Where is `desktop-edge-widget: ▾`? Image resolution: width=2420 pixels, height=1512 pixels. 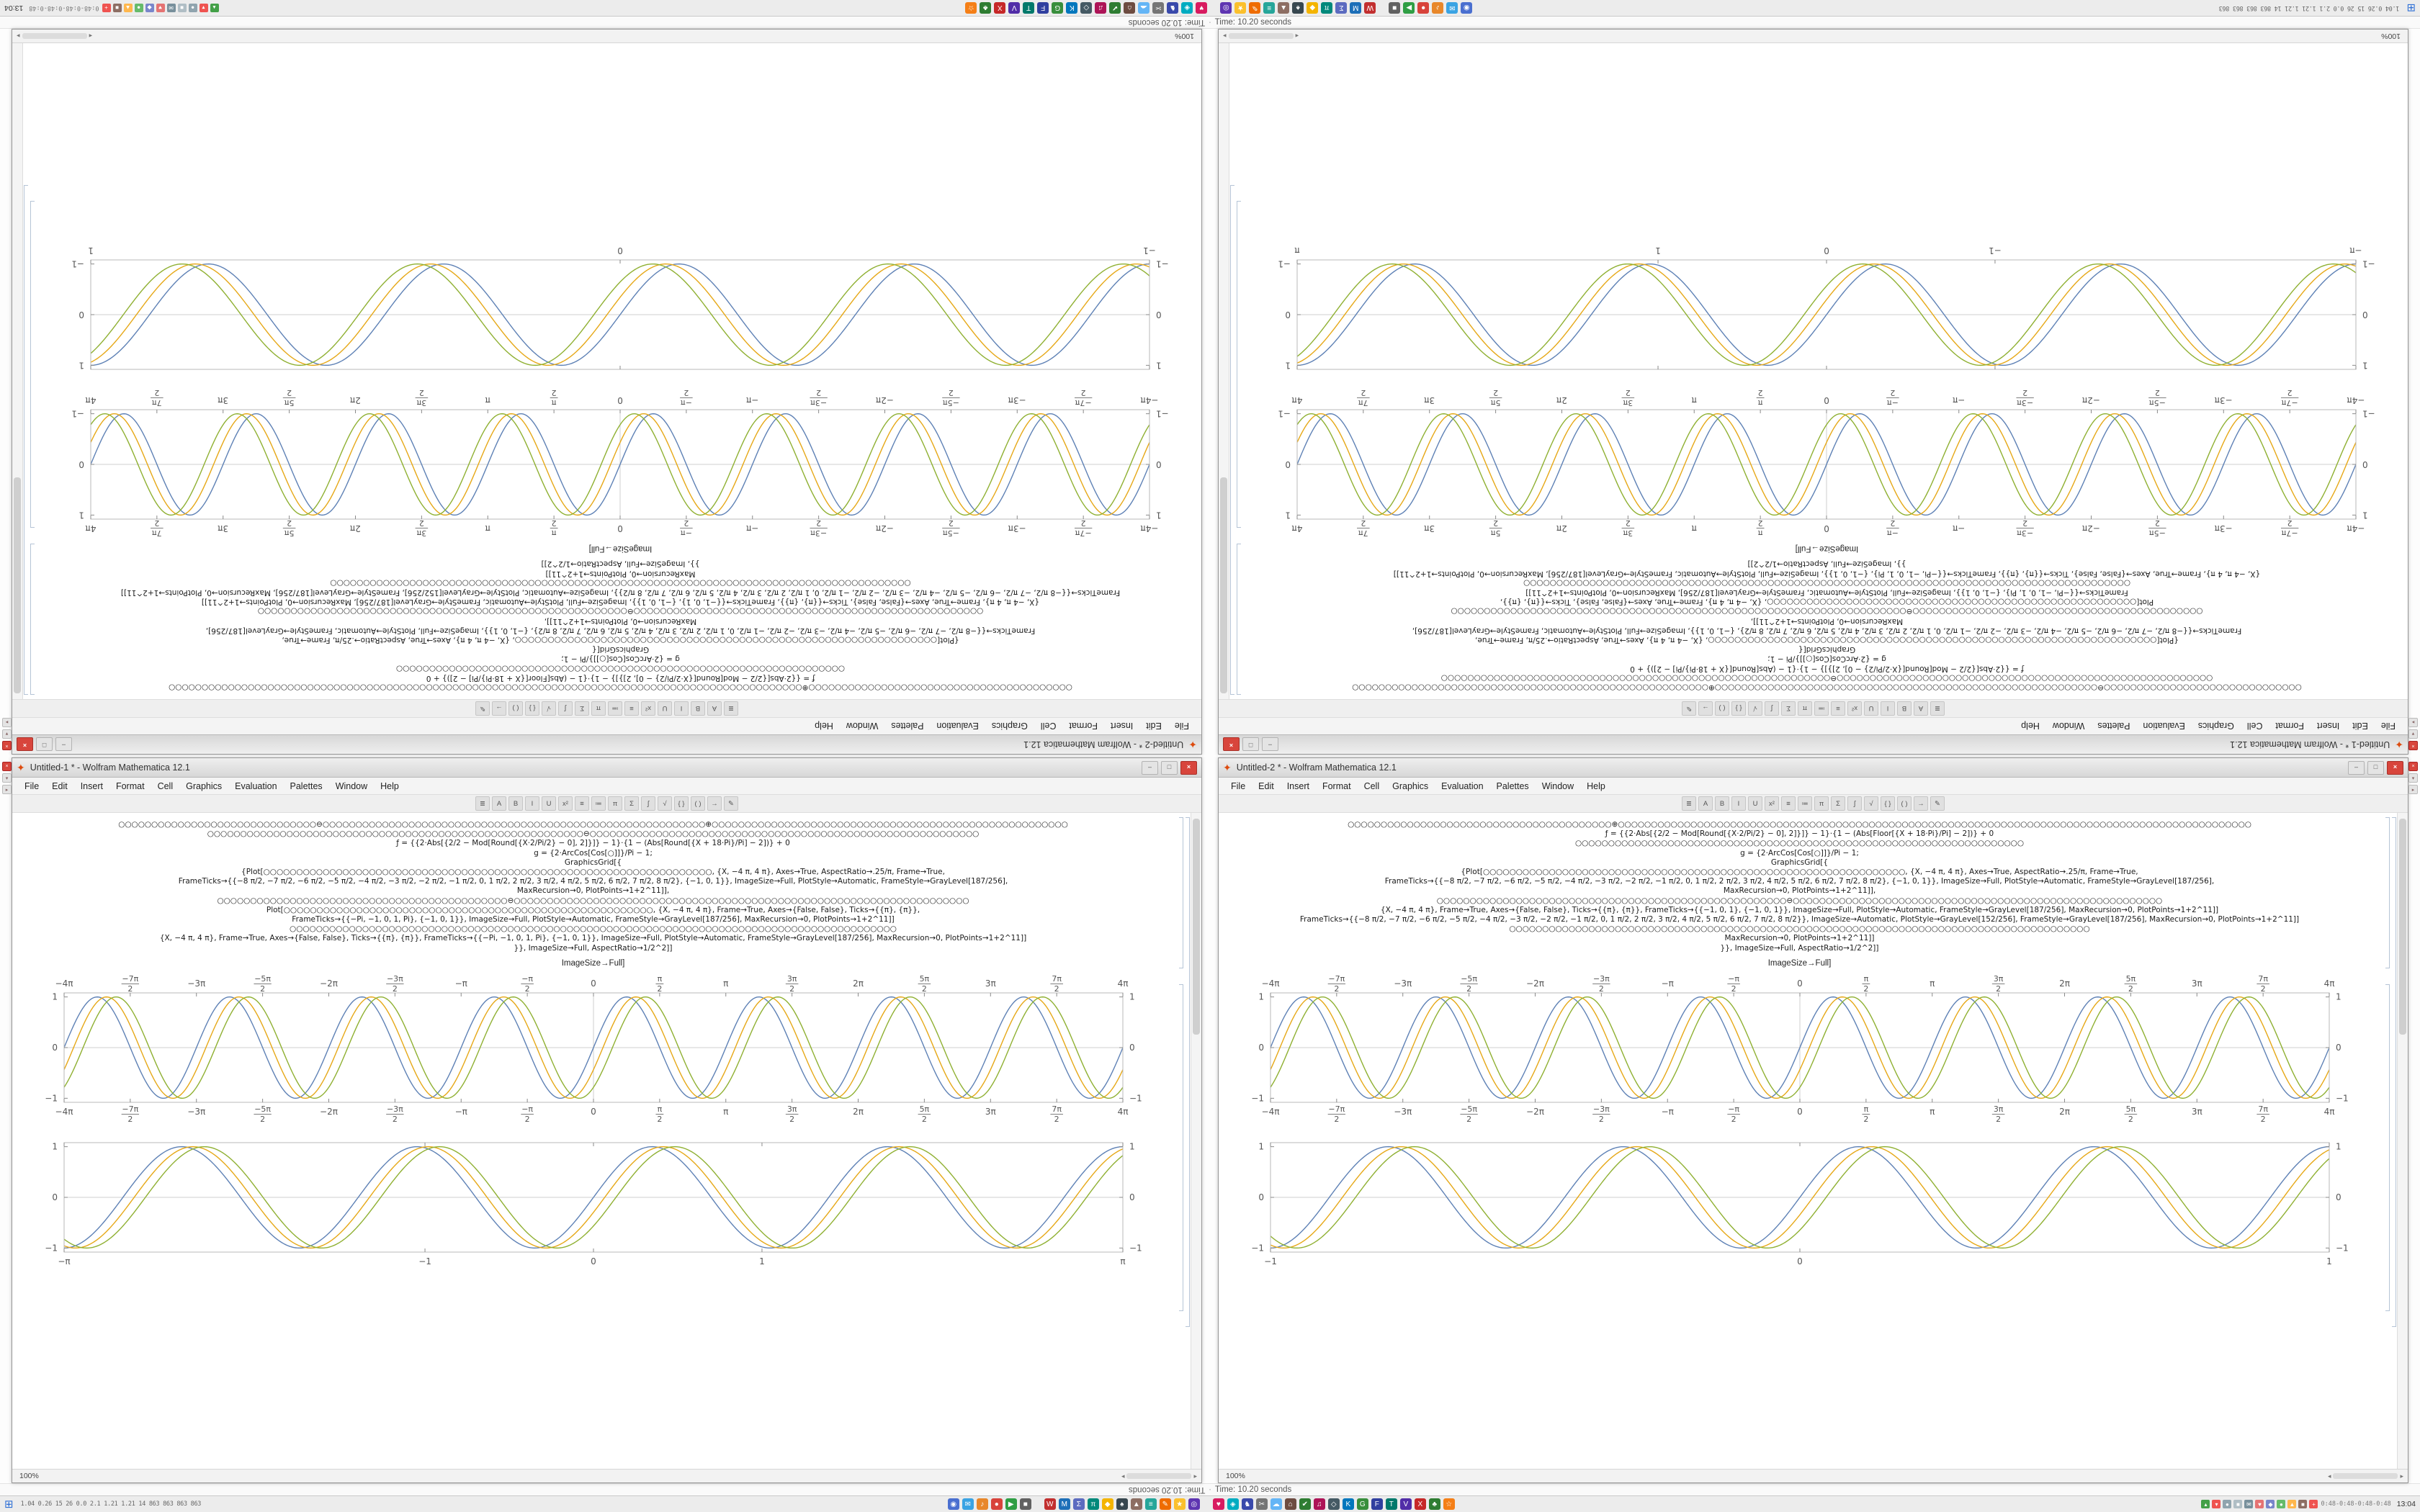
desktop-edge-widget: ▾ is located at coordinates (2413, 734).